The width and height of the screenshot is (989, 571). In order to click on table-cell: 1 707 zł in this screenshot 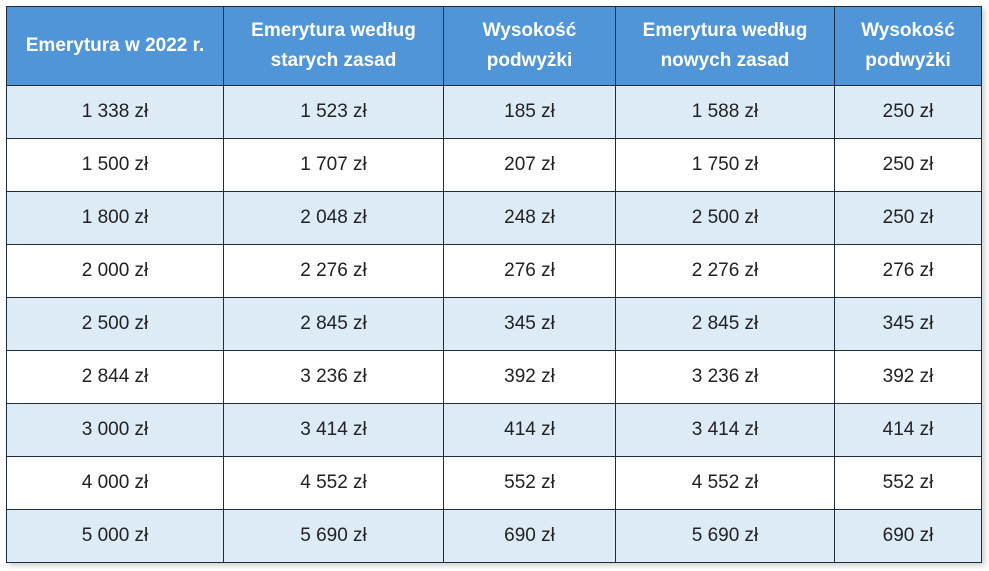, I will do `click(333, 165)`.